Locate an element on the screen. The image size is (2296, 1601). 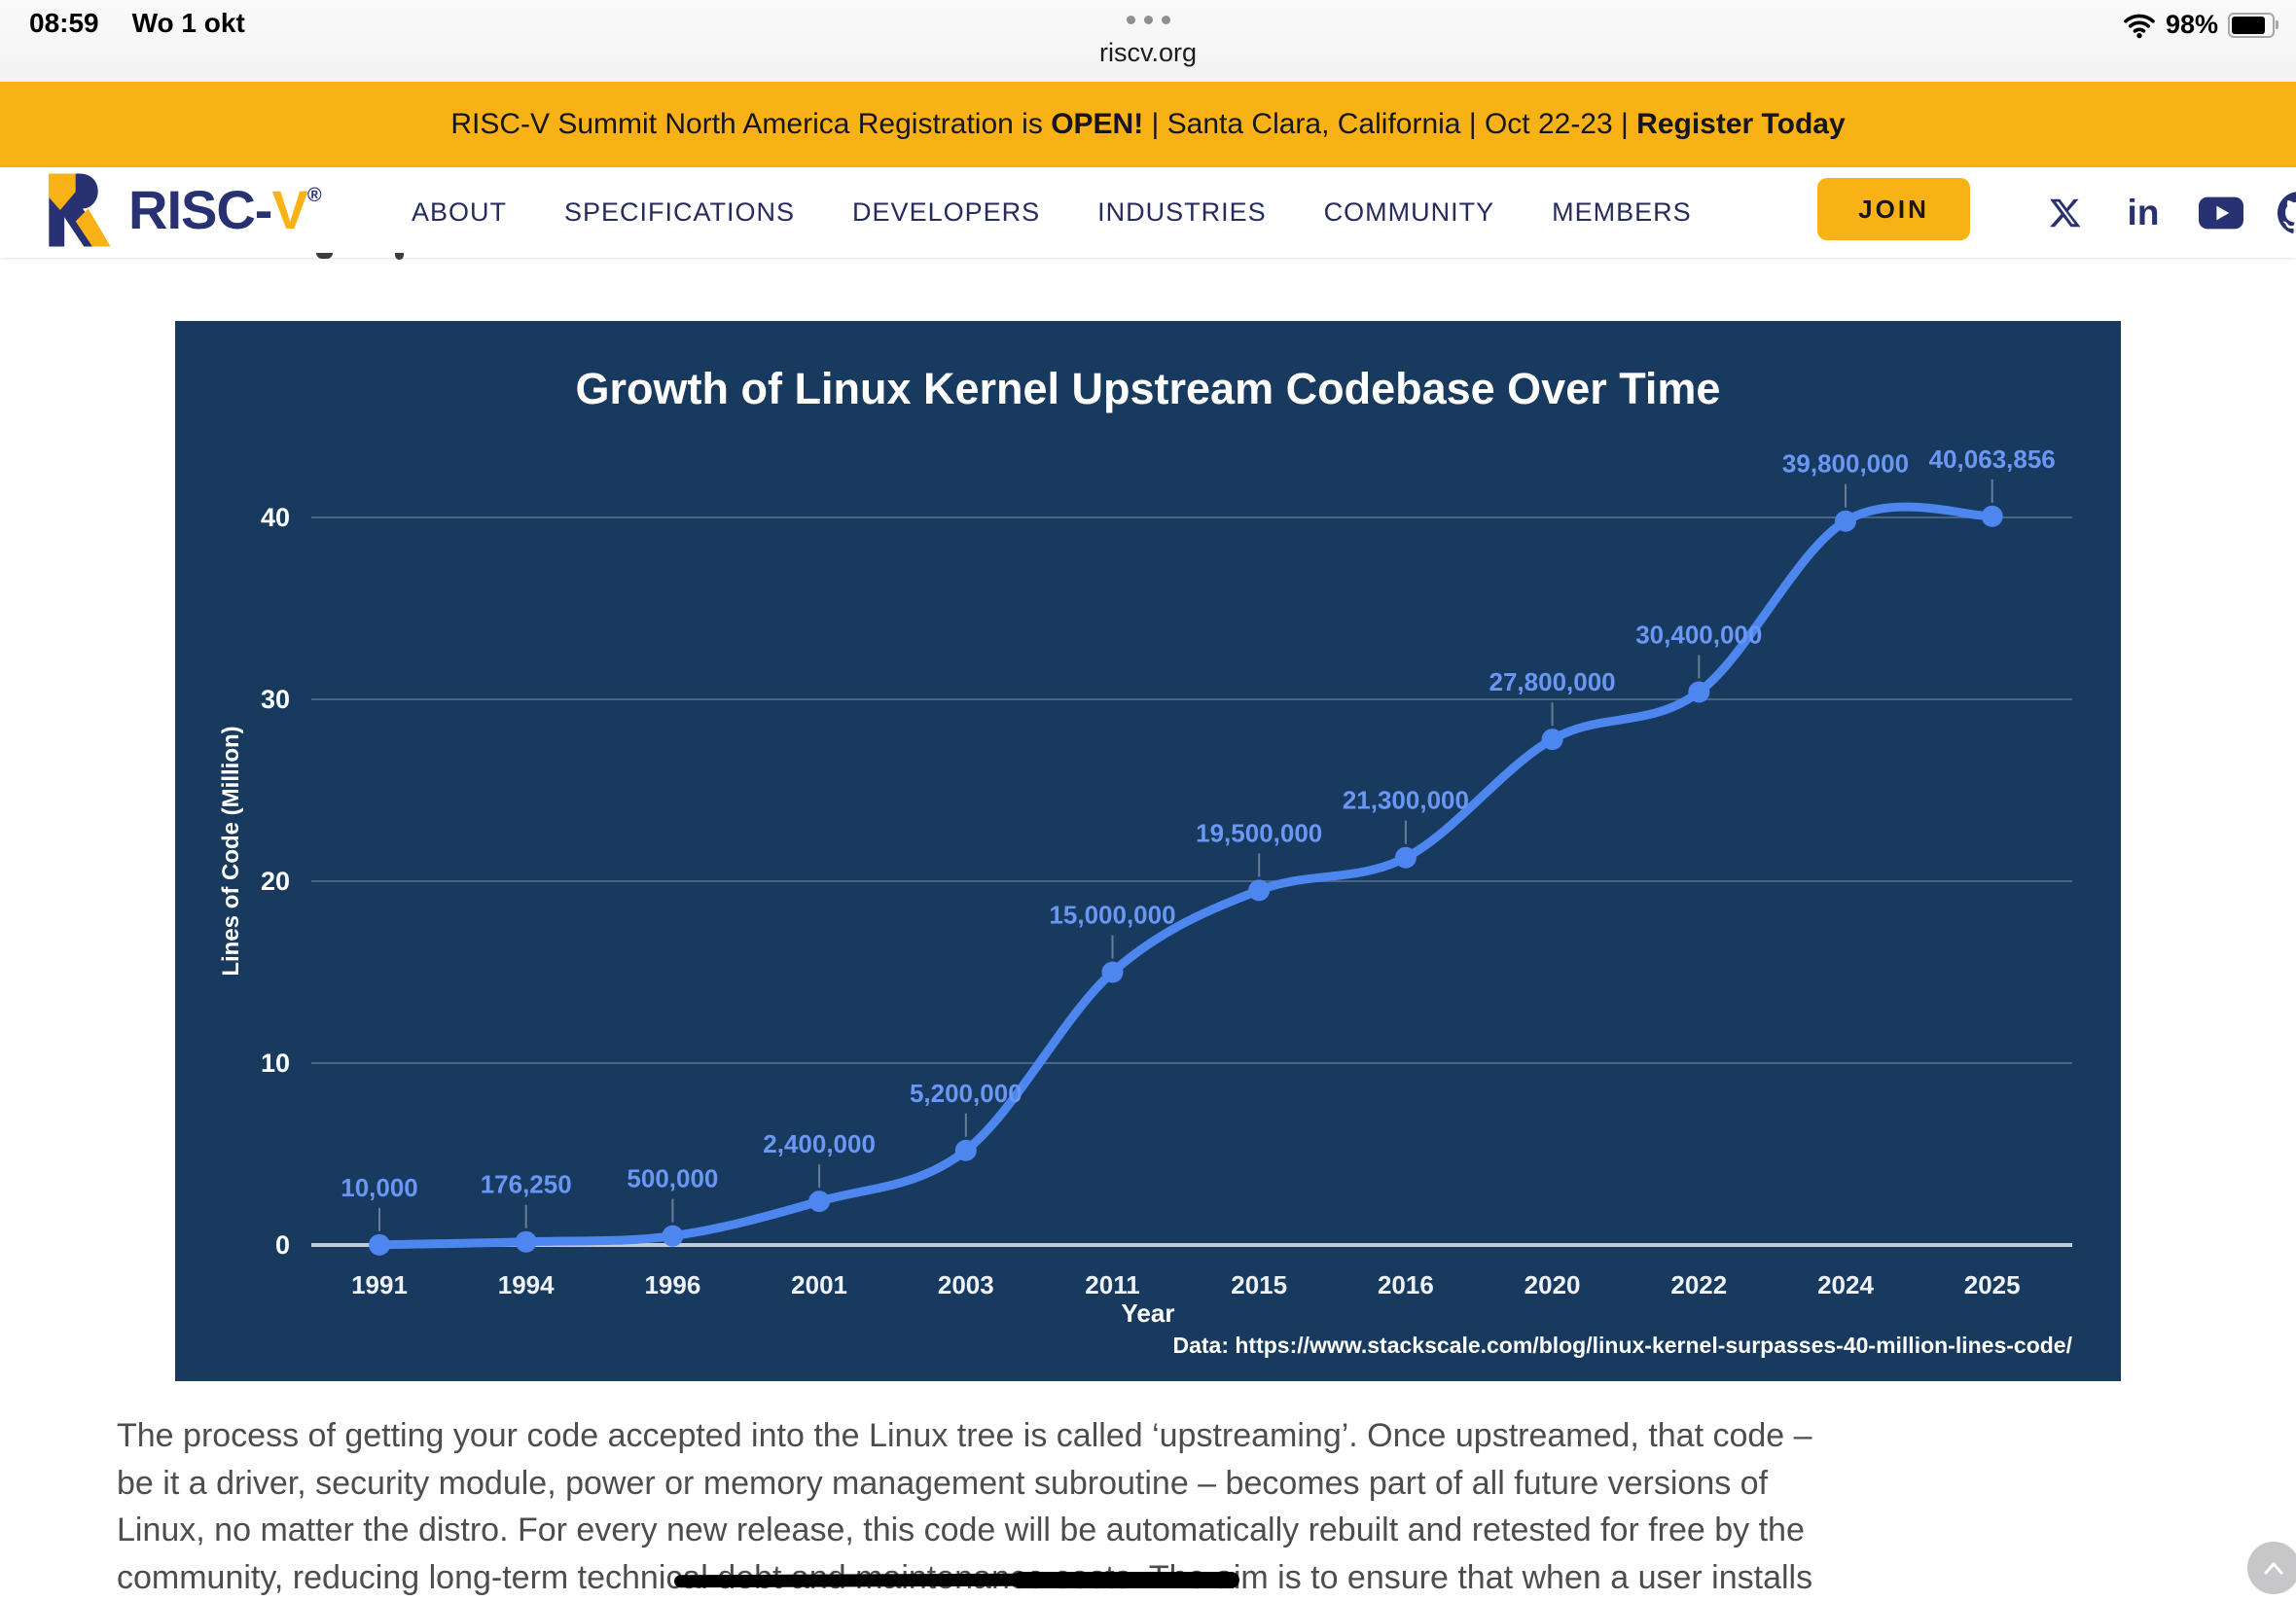
y-tick-label: 0 is located at coordinates (282, 1245).